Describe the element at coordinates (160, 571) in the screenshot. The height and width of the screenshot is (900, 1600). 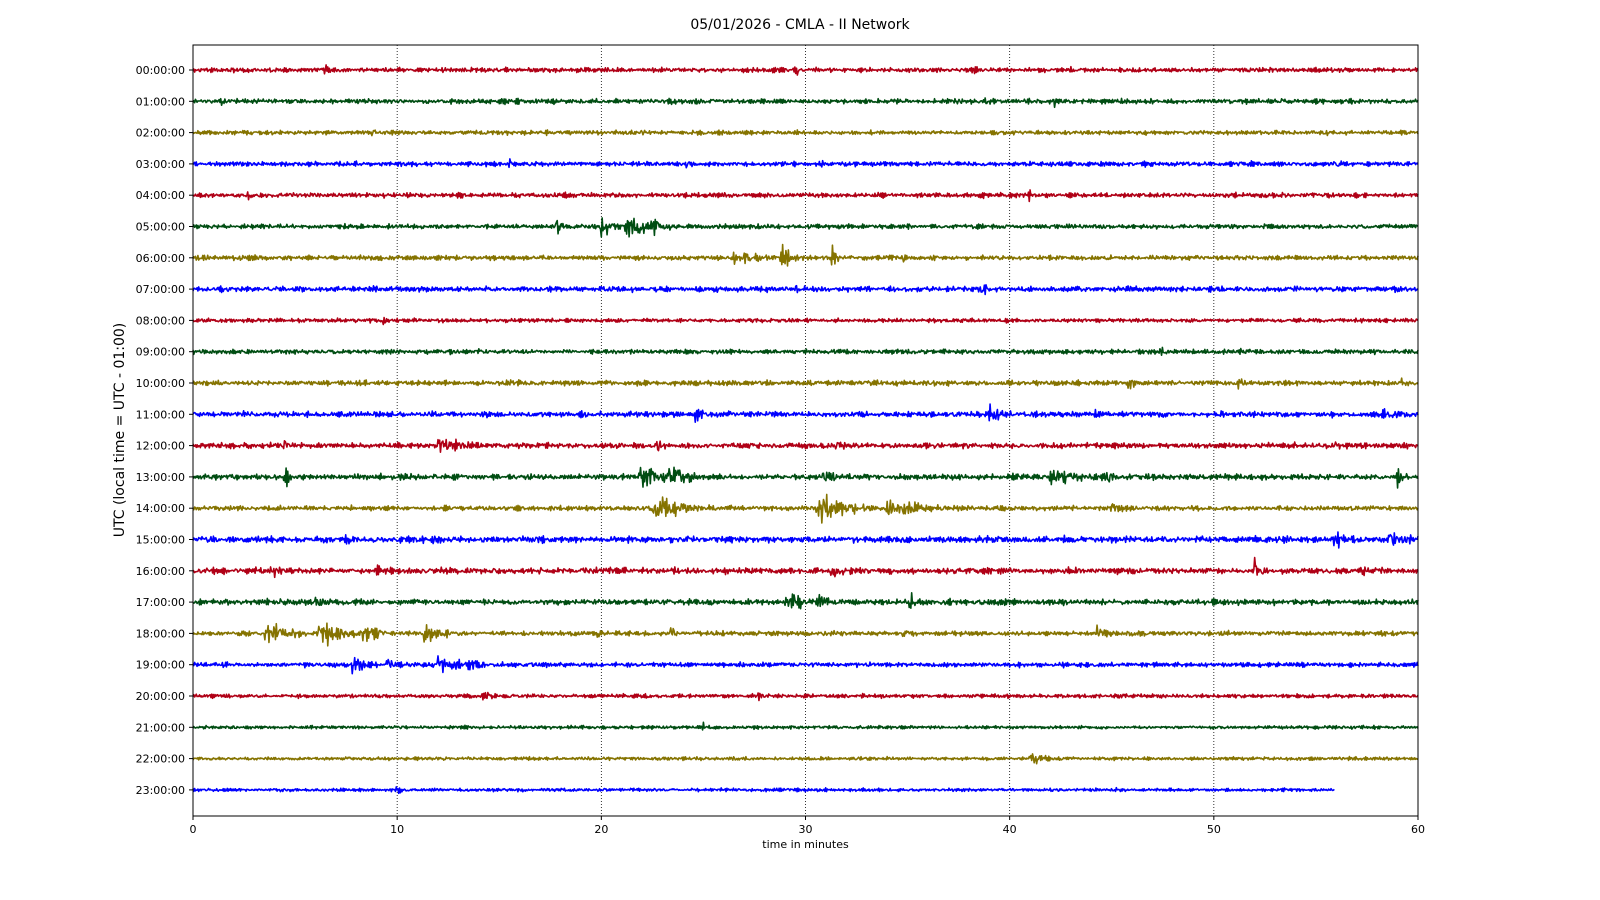
I see `y-tick-label: 16:00:00` at that location.